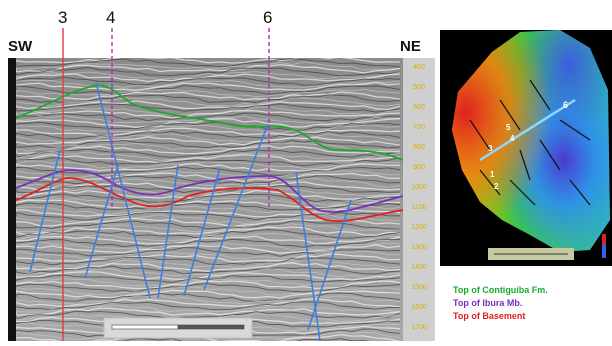 The height and width of the screenshot is (346, 612). I want to click on section-trace-line, so click(527, 130).